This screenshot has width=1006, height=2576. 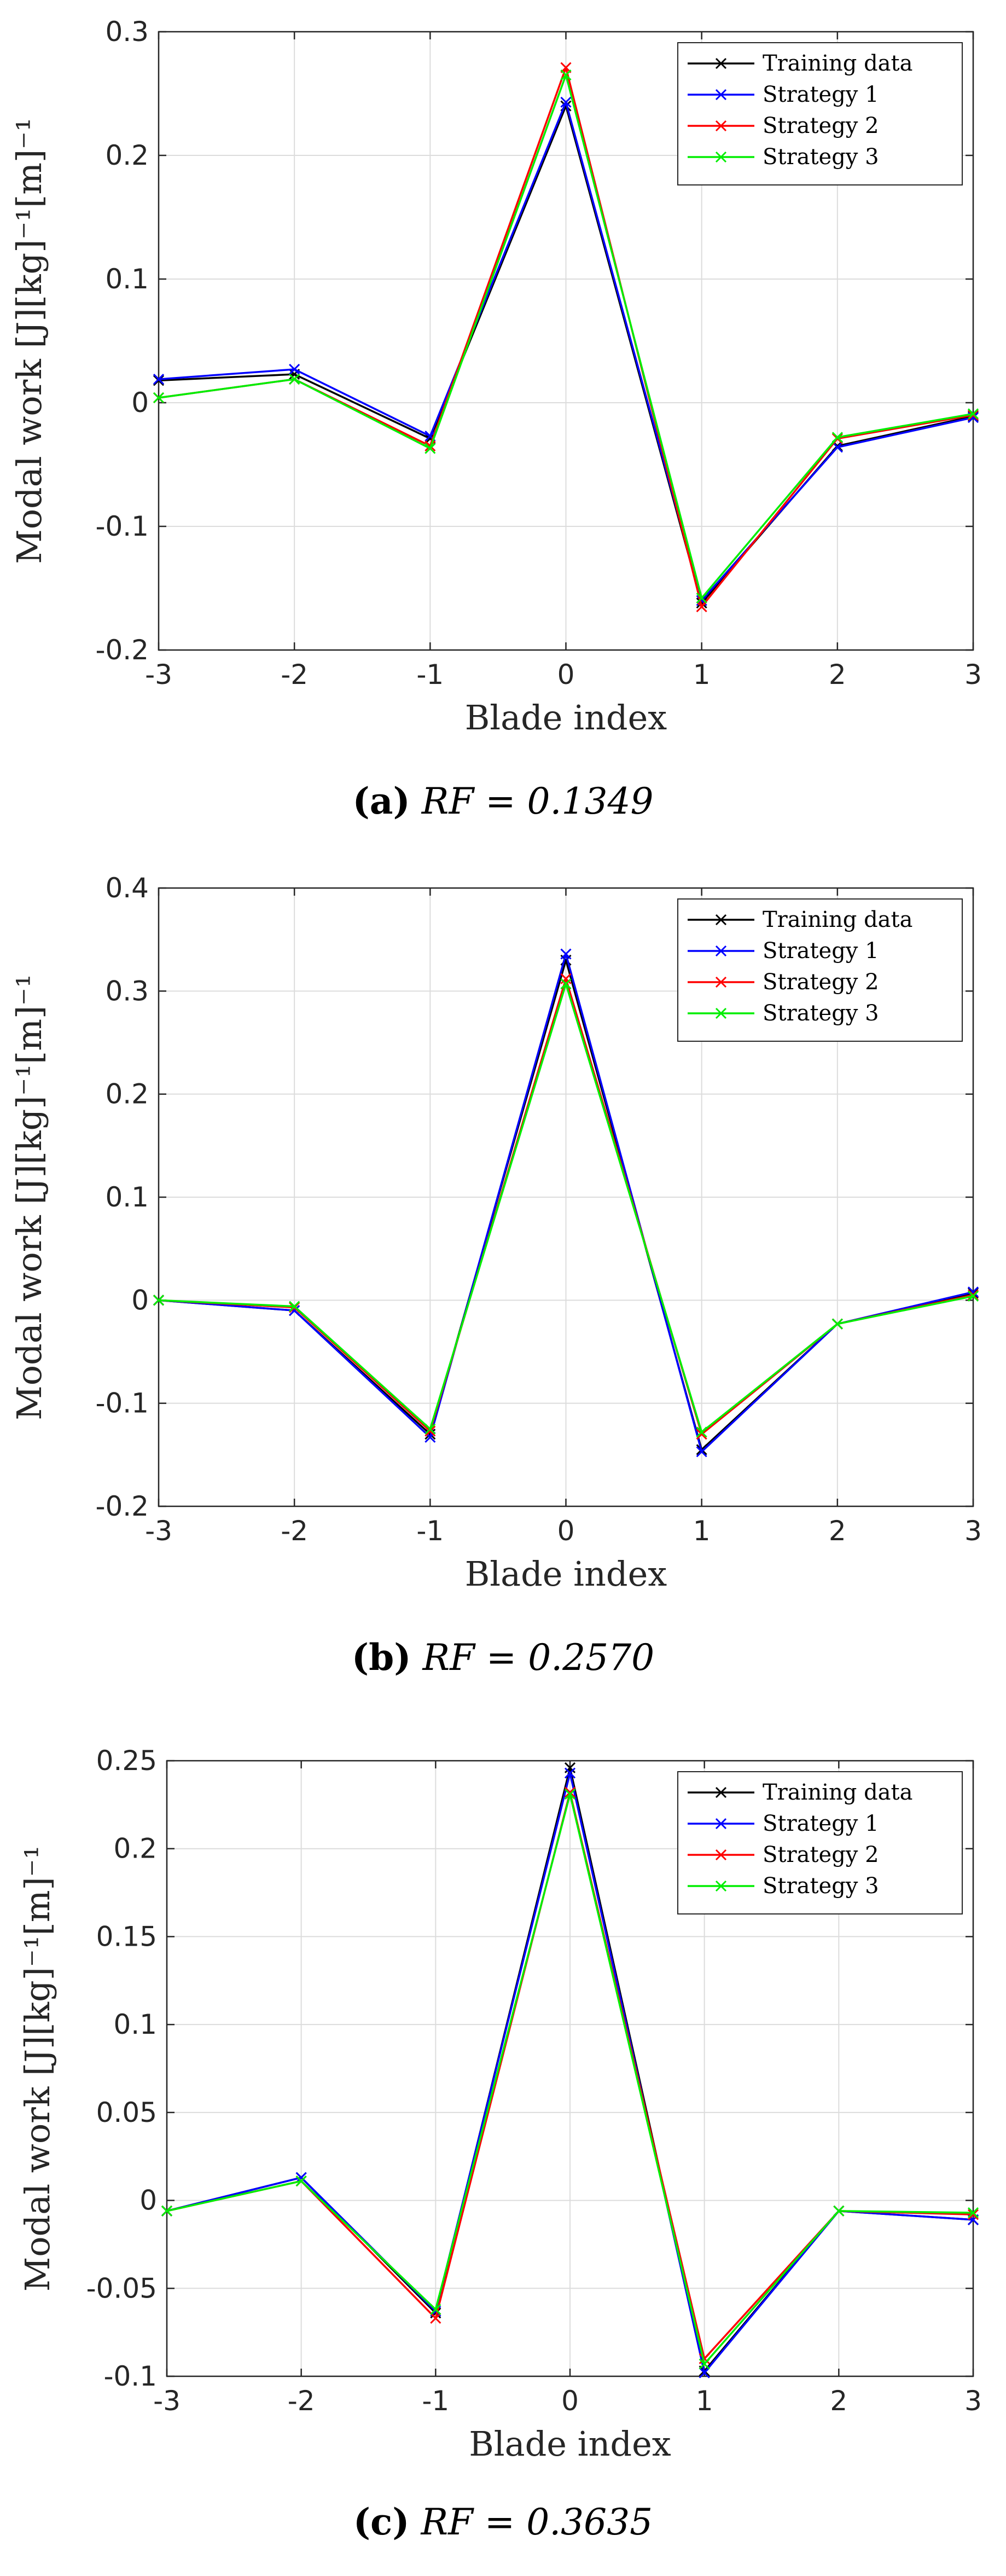 I want to click on caption-text: RF = 0.2570, so click(x=538, y=1658).